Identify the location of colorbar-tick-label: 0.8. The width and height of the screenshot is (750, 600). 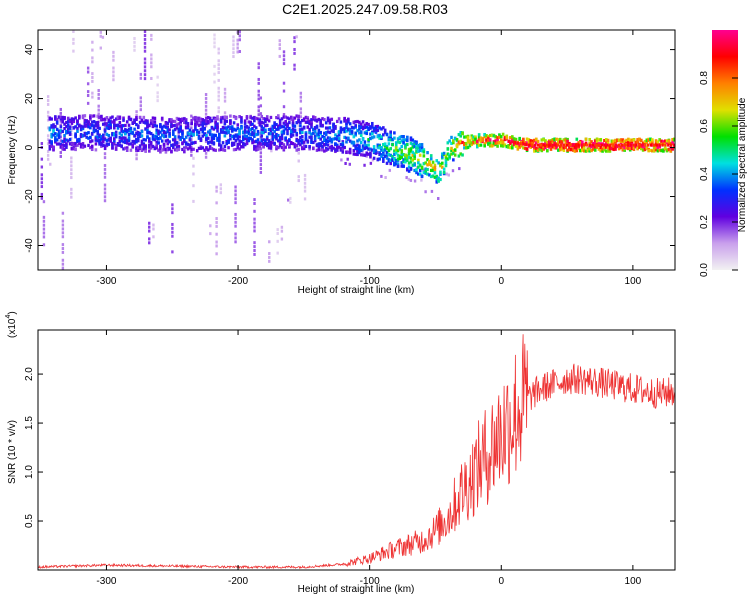
(704, 78).